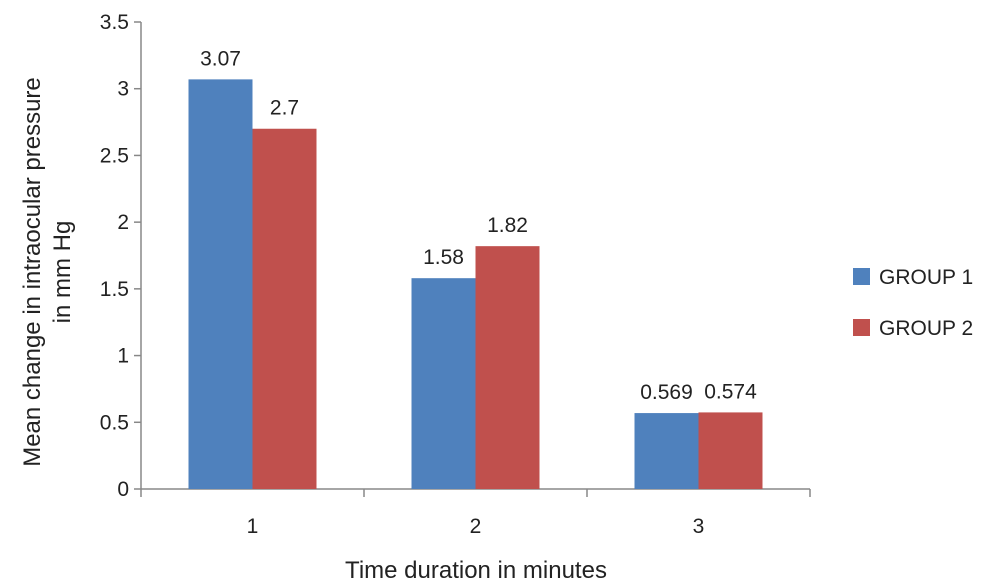 The image size is (1000, 587). What do you see at coordinates (913, 303) in the screenshot?
I see `legend: GROUP 1 GROUP 2` at bounding box center [913, 303].